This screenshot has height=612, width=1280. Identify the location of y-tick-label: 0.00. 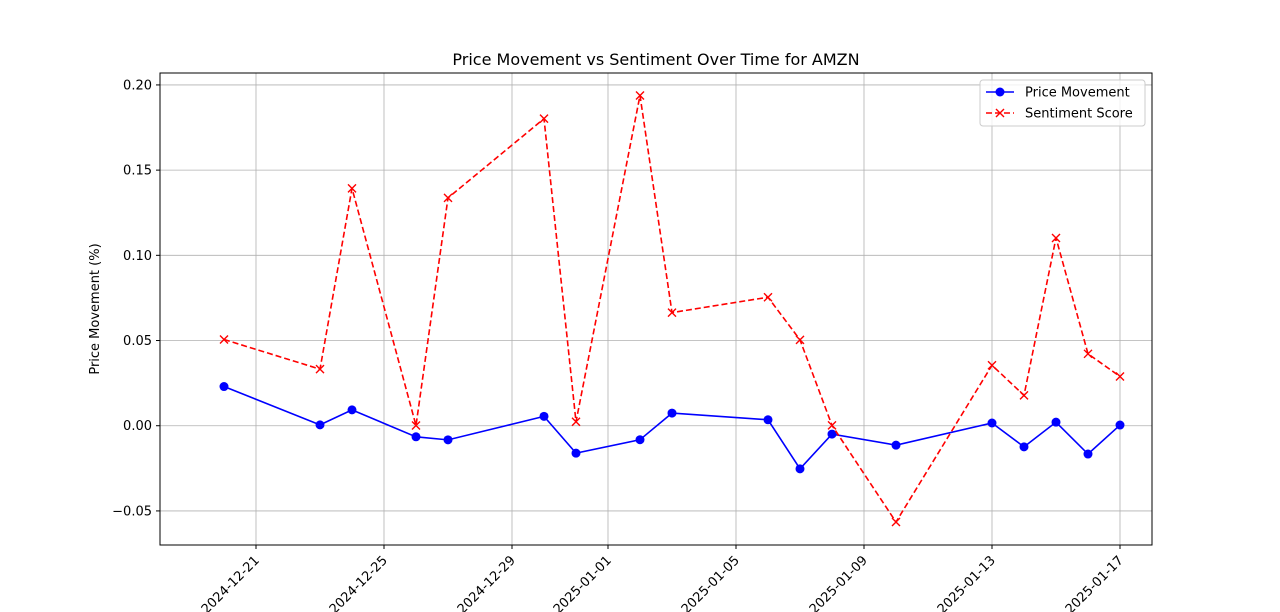
(137, 426).